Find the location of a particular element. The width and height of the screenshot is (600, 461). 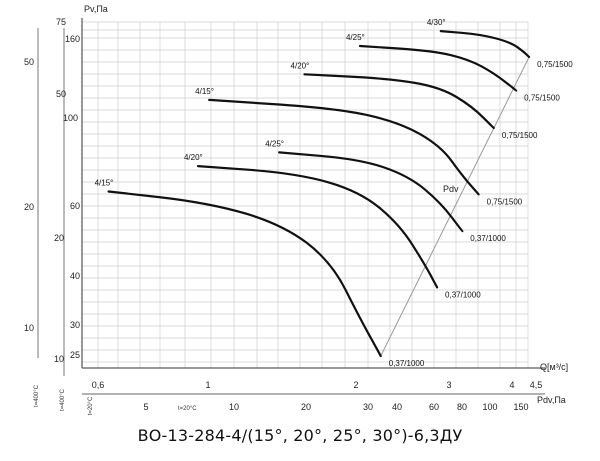

pdv-tick-label: 30 is located at coordinates (368, 407).